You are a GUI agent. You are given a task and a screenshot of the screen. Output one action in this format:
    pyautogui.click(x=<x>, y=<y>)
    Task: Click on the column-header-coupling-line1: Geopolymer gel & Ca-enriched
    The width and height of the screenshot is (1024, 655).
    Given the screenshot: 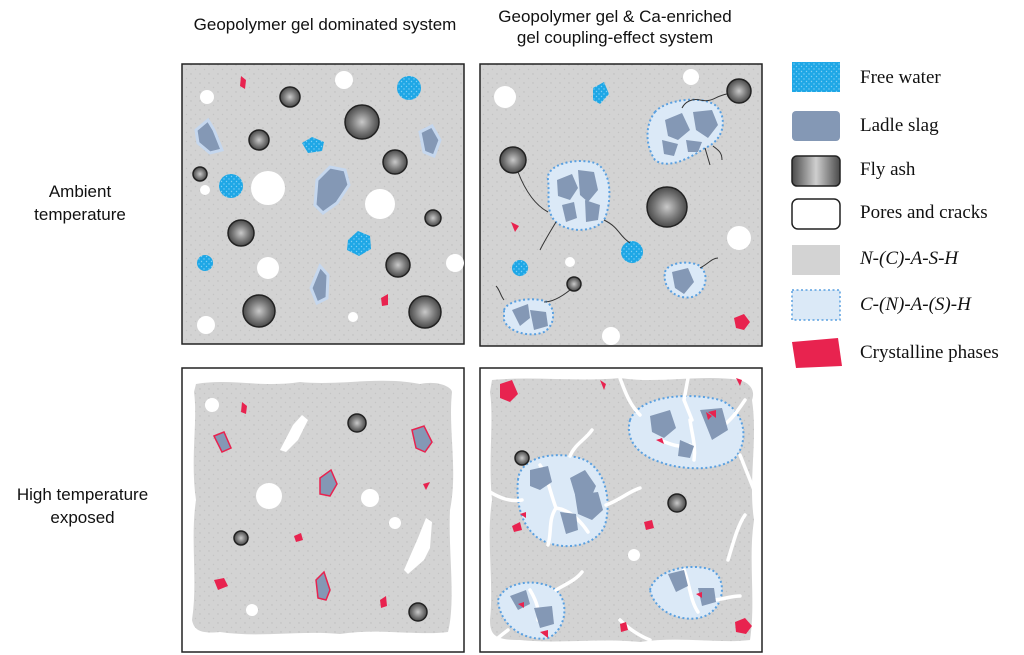 What is the action you would take?
    pyautogui.click(x=615, y=16)
    